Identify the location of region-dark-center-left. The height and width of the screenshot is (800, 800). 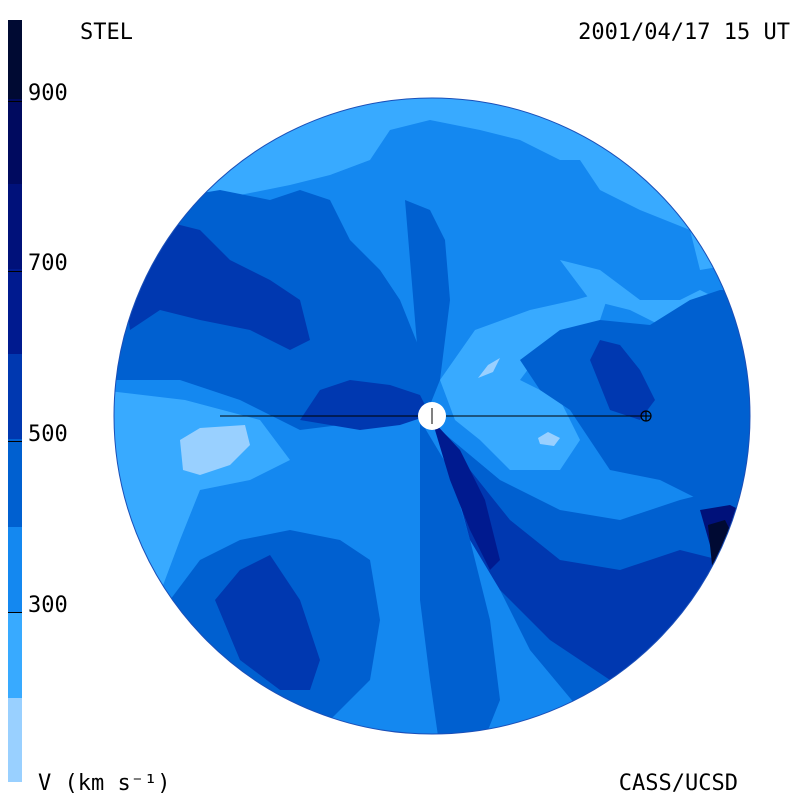
(365, 405).